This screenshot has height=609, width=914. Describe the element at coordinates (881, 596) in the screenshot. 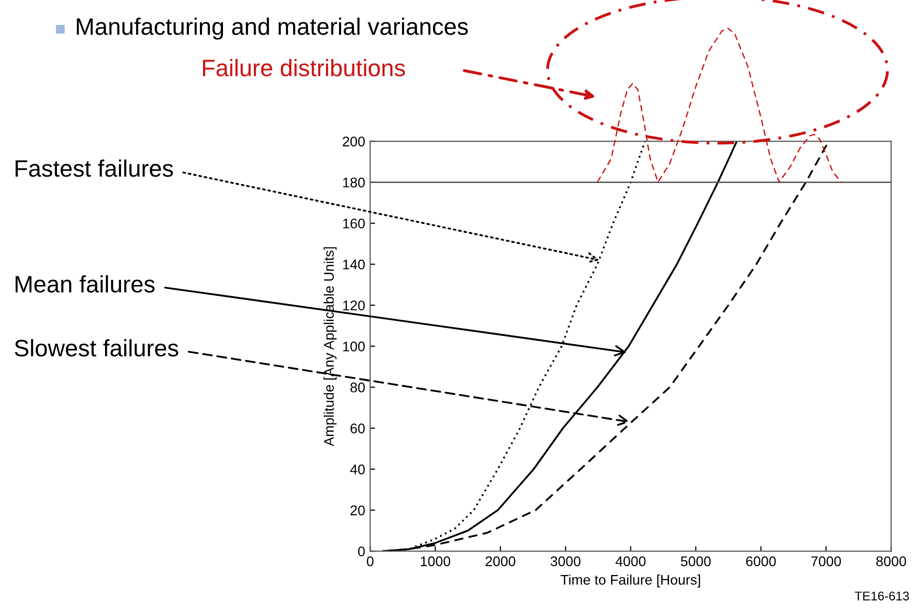

I see `text: TE16-613` at that location.